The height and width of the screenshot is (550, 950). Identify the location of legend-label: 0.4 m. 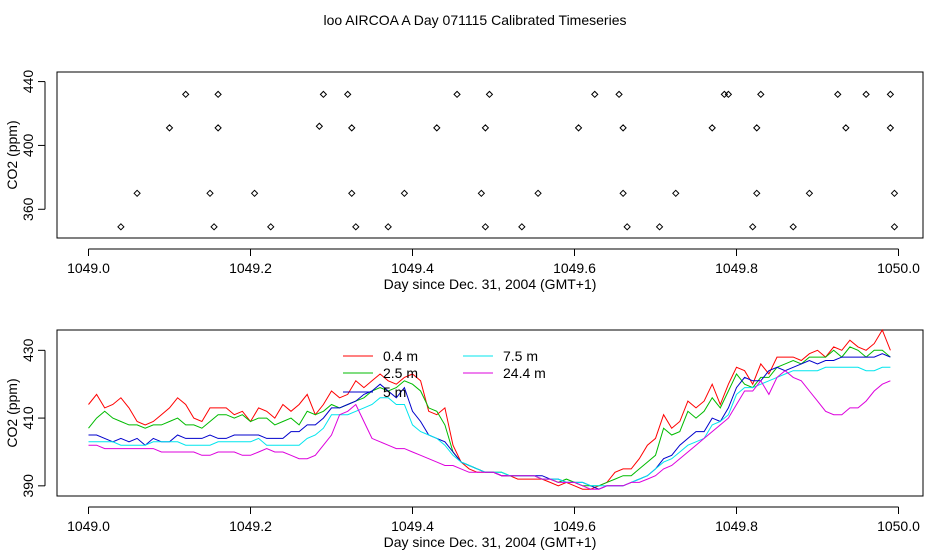
(400, 356).